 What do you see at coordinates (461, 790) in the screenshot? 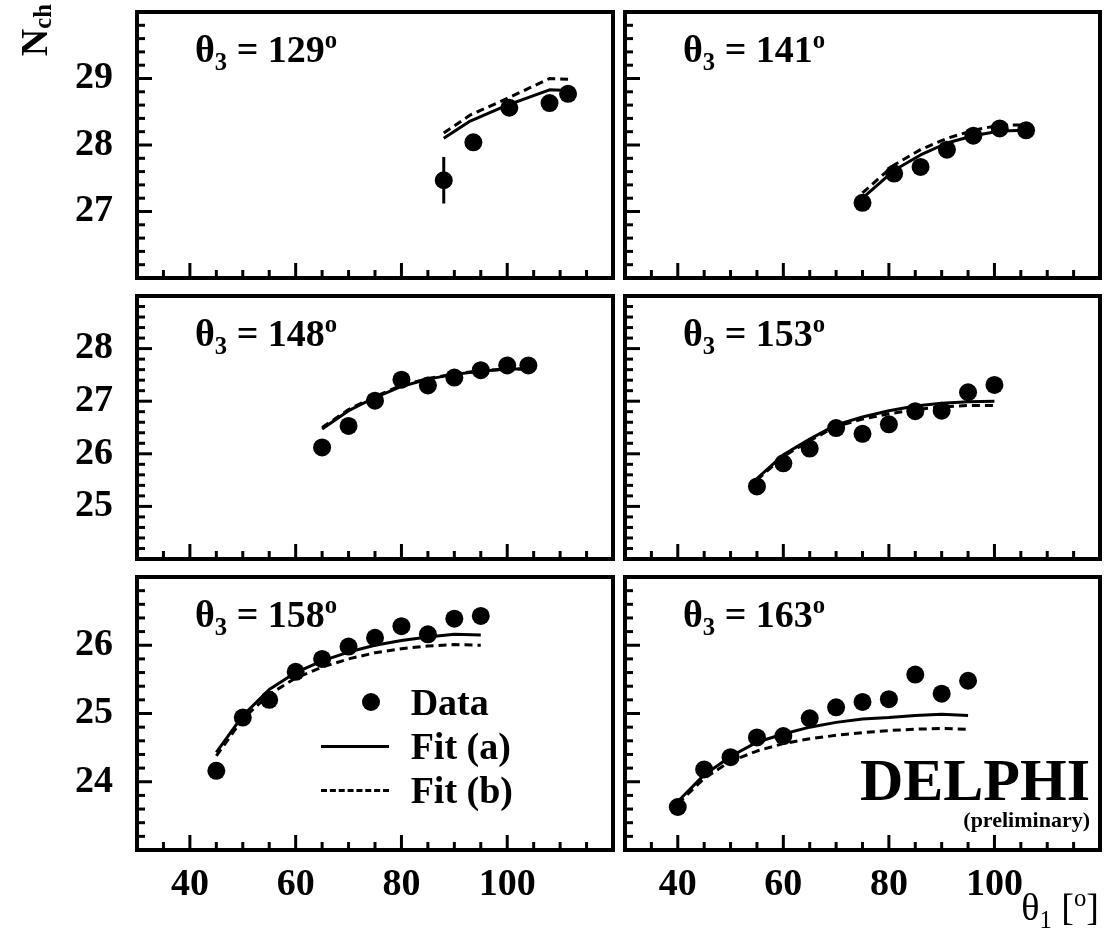
I see `legend-label: Fit (b)` at bounding box center [461, 790].